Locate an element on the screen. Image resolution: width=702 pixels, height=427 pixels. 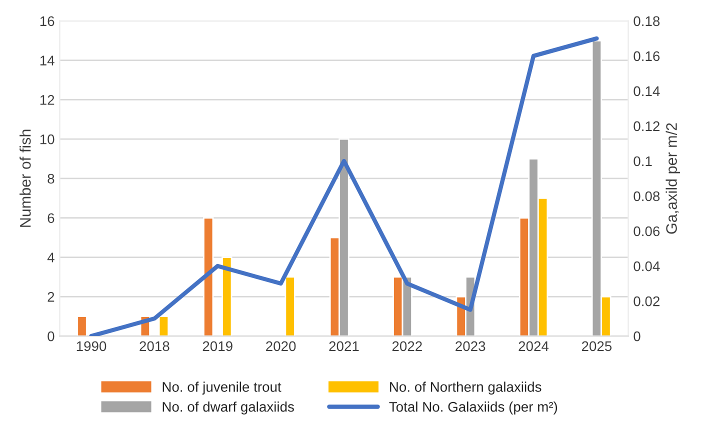
y2-tick-label: 0.06 is located at coordinates (647, 231).